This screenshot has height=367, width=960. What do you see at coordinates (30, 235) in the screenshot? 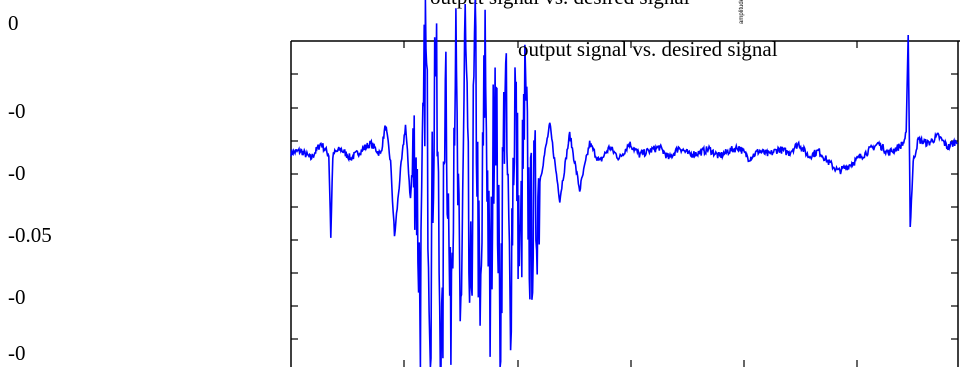
I see `y-tick-label-3: -0.05` at bounding box center [30, 235].